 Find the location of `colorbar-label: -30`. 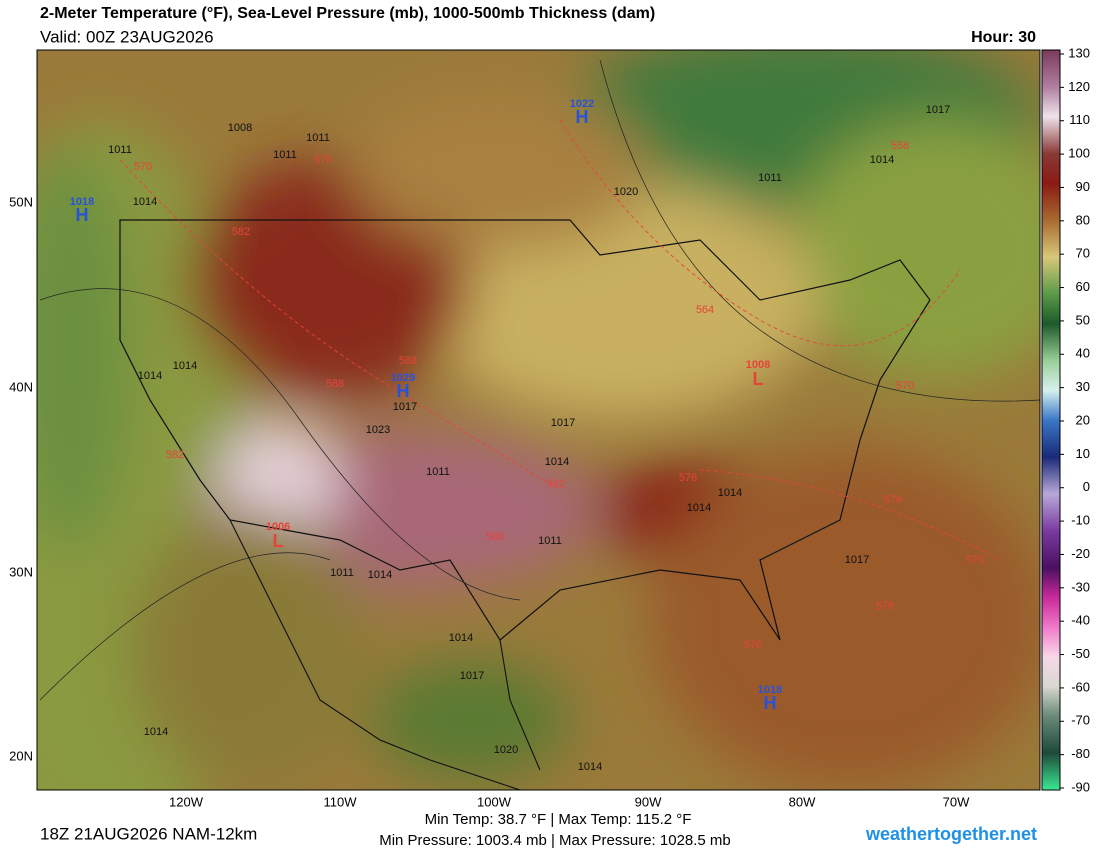

colorbar-label: -30 is located at coordinates (1080, 586).